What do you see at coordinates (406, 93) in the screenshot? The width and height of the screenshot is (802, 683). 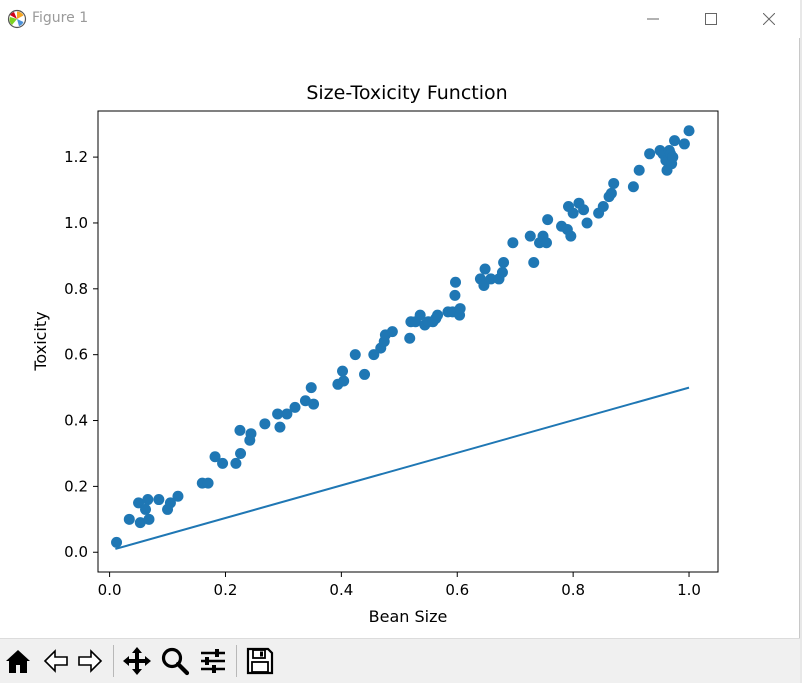 I see `chart-title: Size-Toxicity Function` at bounding box center [406, 93].